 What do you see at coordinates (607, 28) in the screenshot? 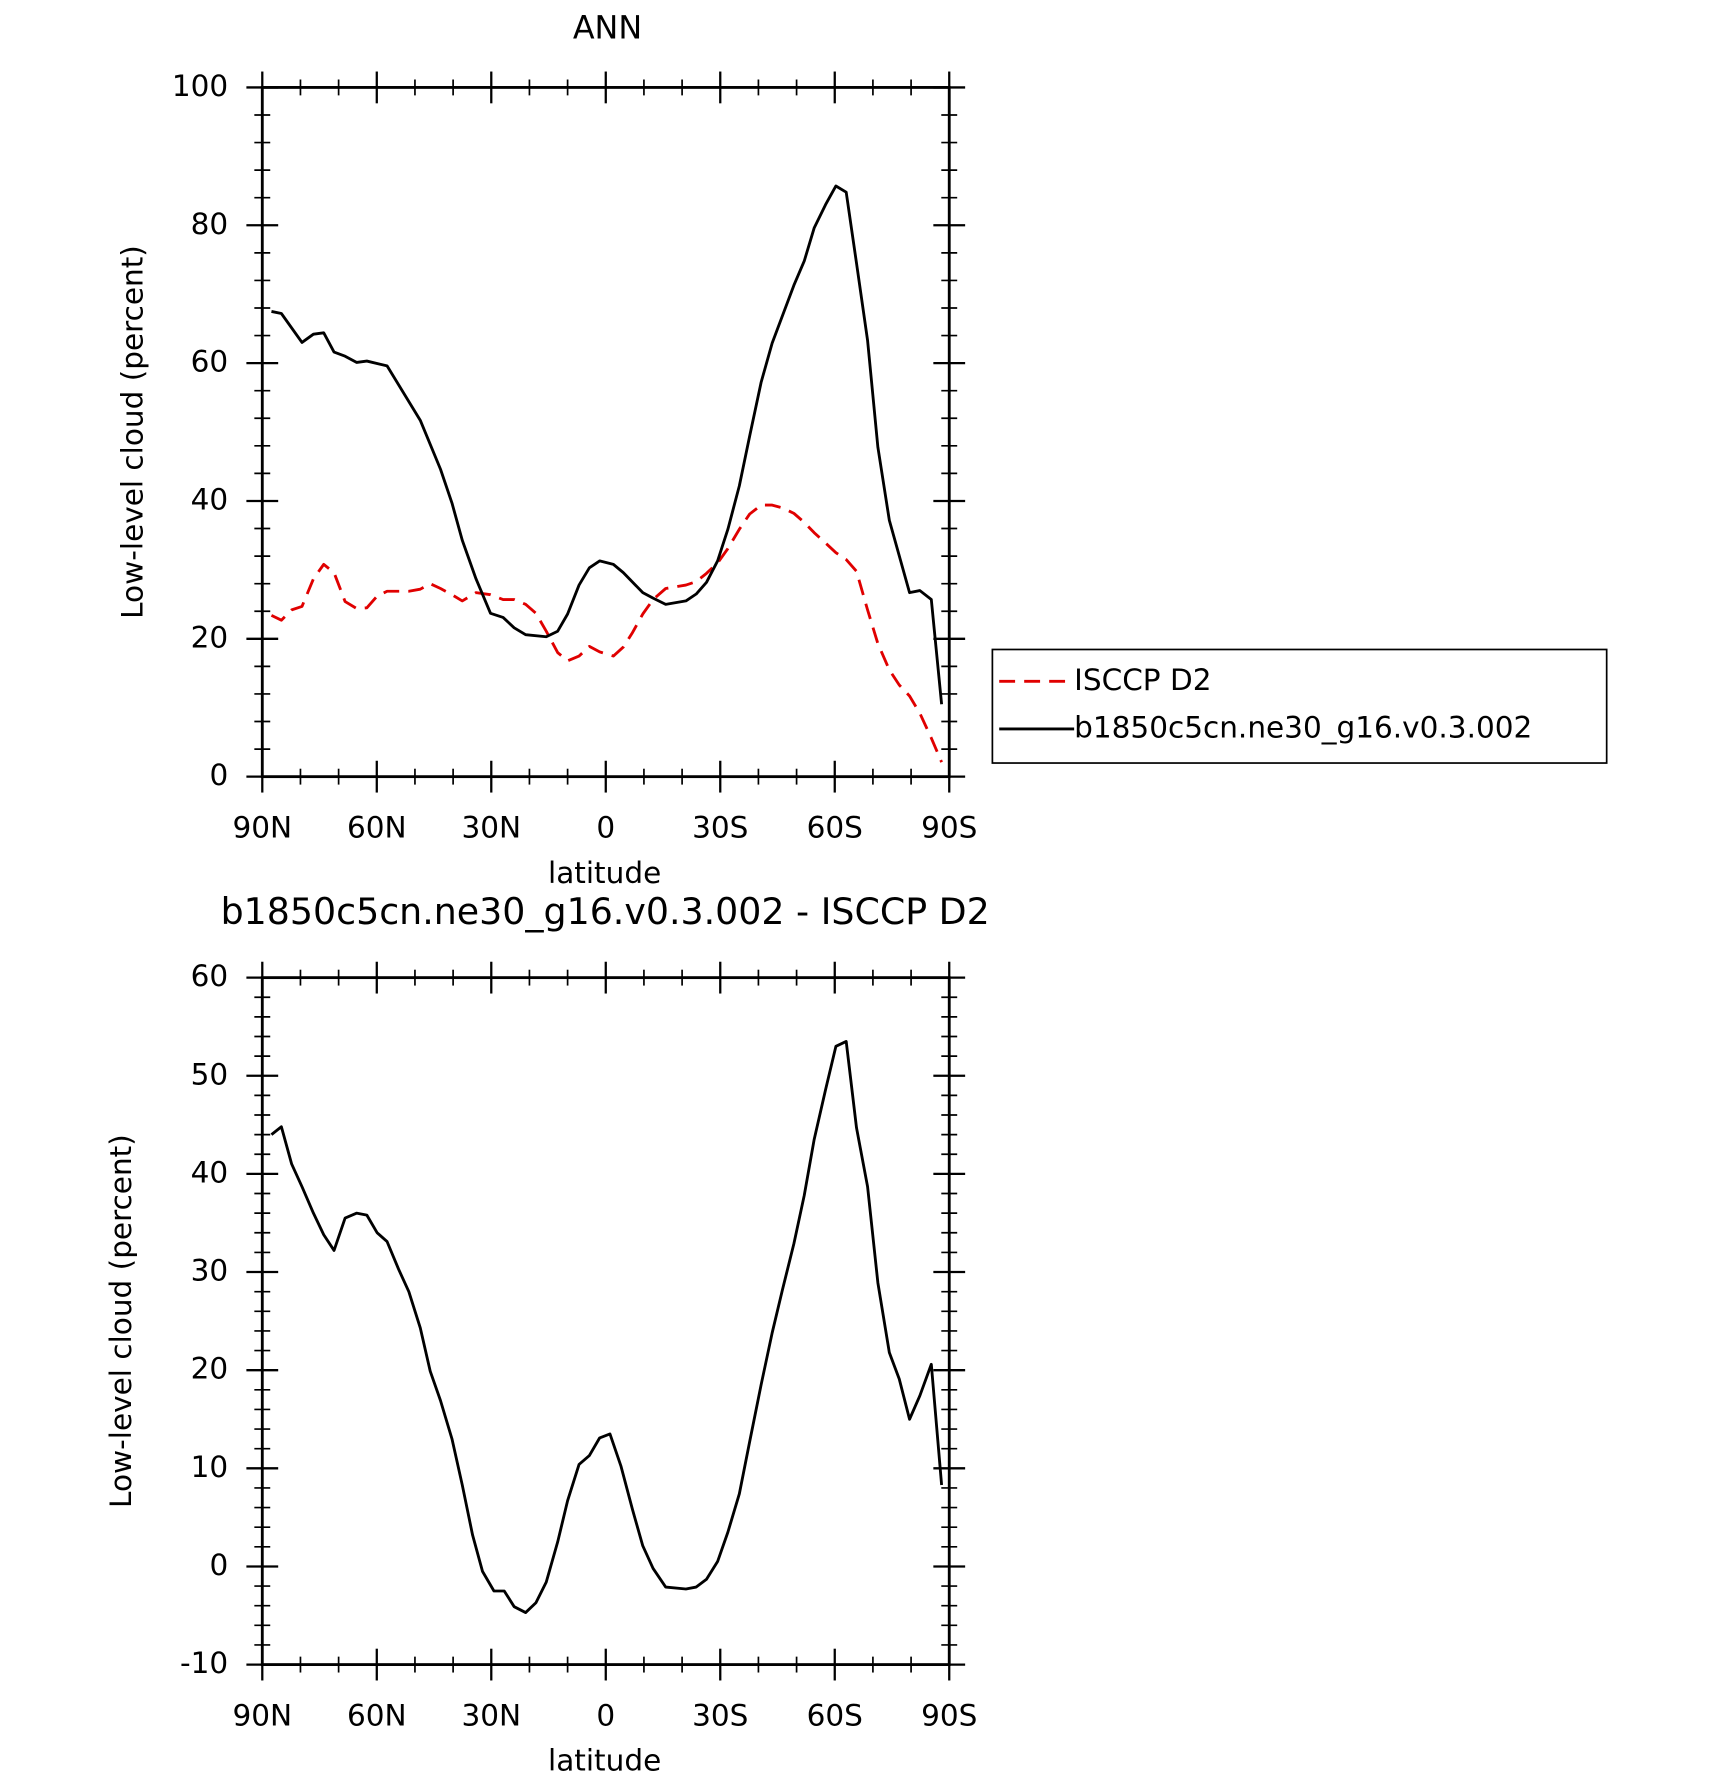
I see `chart-title: ANN` at bounding box center [607, 28].